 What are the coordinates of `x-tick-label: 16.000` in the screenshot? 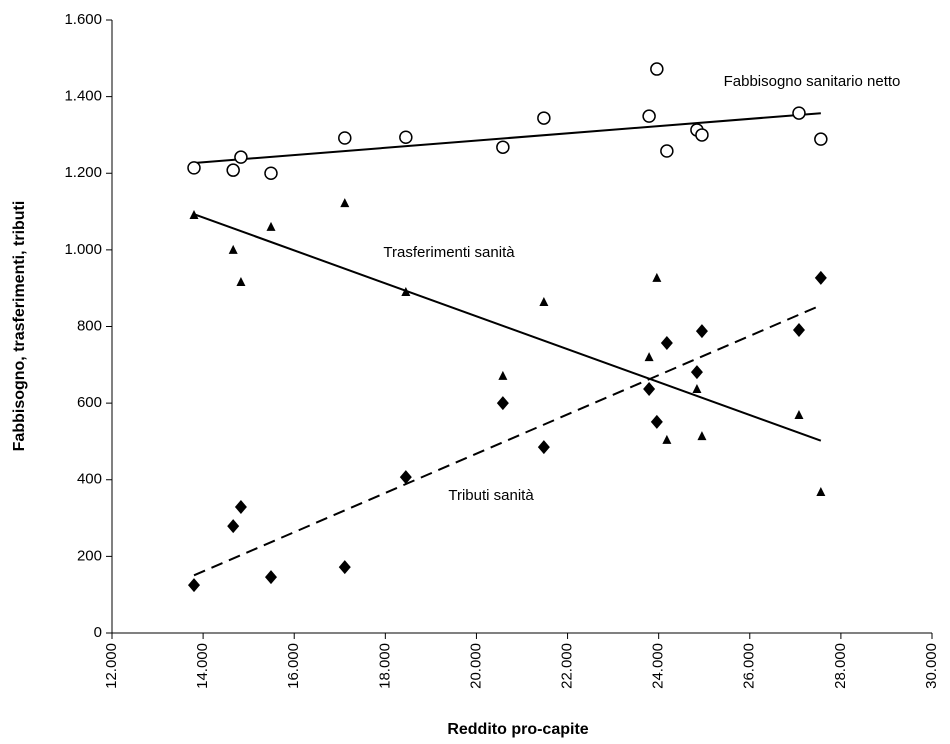 It's located at (293, 666).